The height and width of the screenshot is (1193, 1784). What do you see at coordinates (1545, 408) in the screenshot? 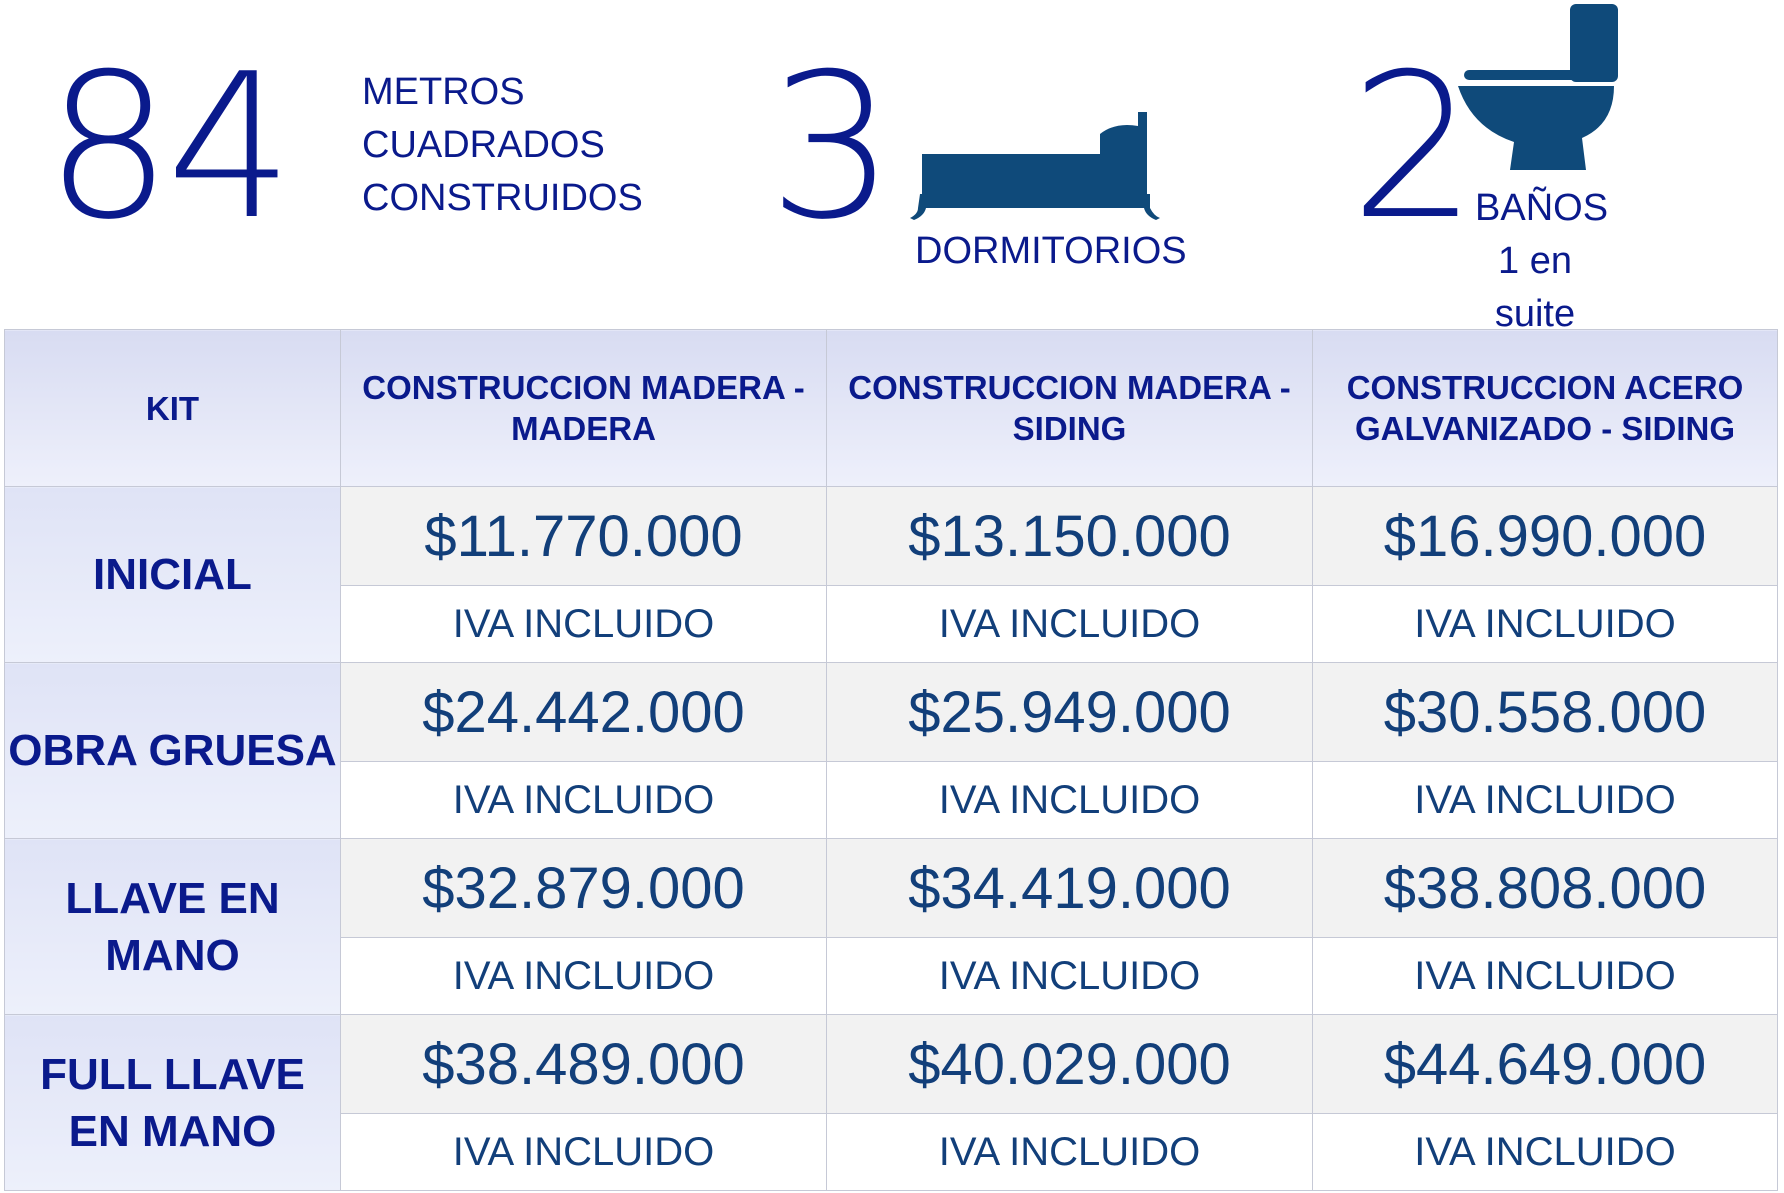
I see `header-acero-siding: CONSTRUCCION ACERO GALVANIZADO - SIDING` at bounding box center [1545, 408].